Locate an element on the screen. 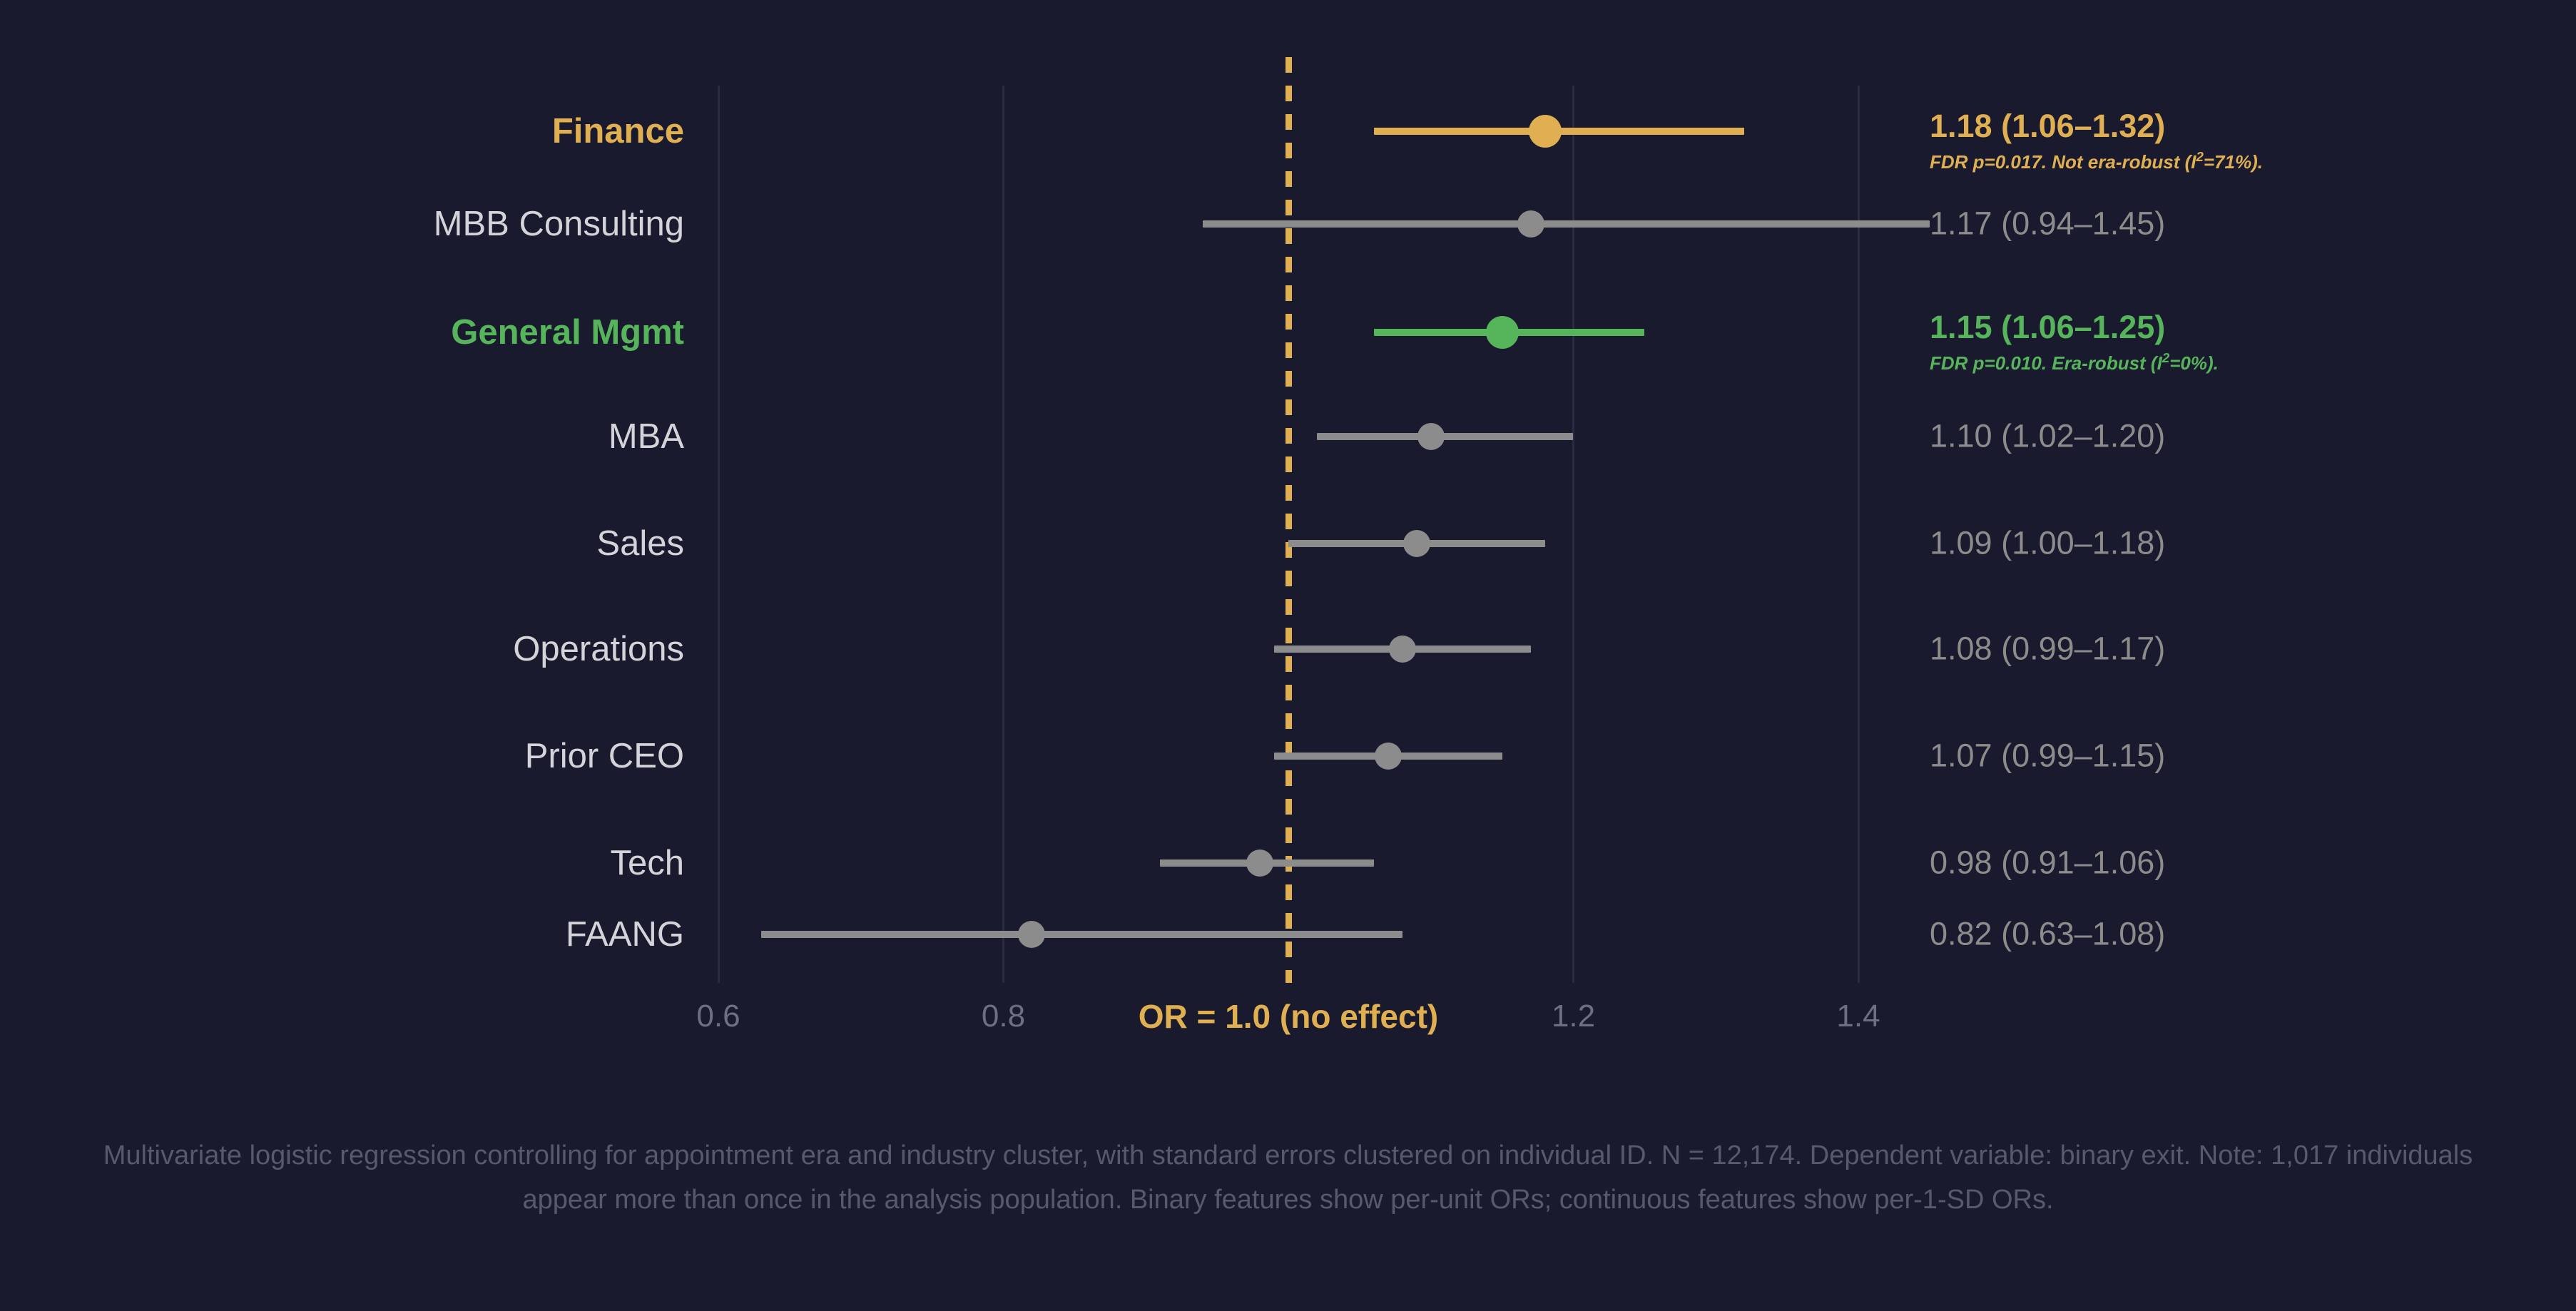 The image size is (2576, 1311). value-label-tech: 0.98 (0.91–1.06) is located at coordinates (2048, 862).